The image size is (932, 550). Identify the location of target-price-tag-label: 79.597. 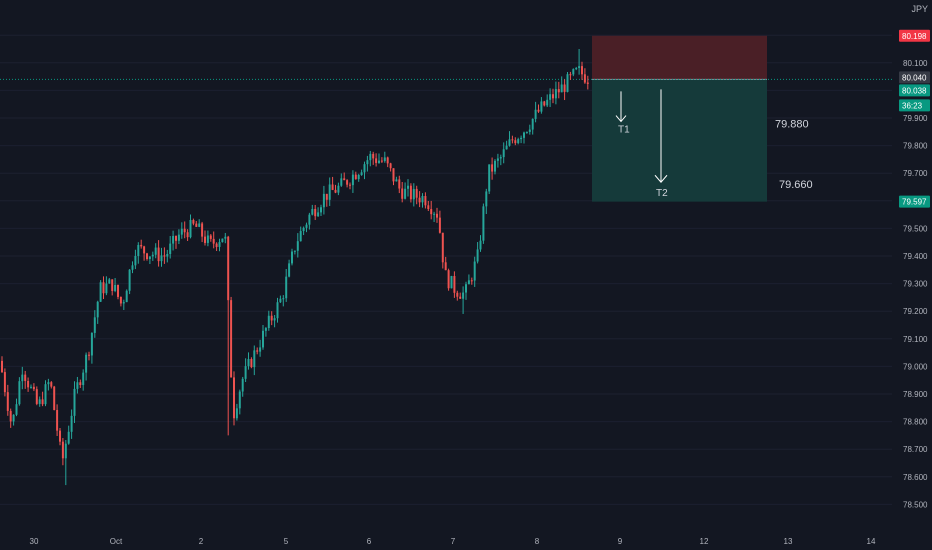
(914, 202).